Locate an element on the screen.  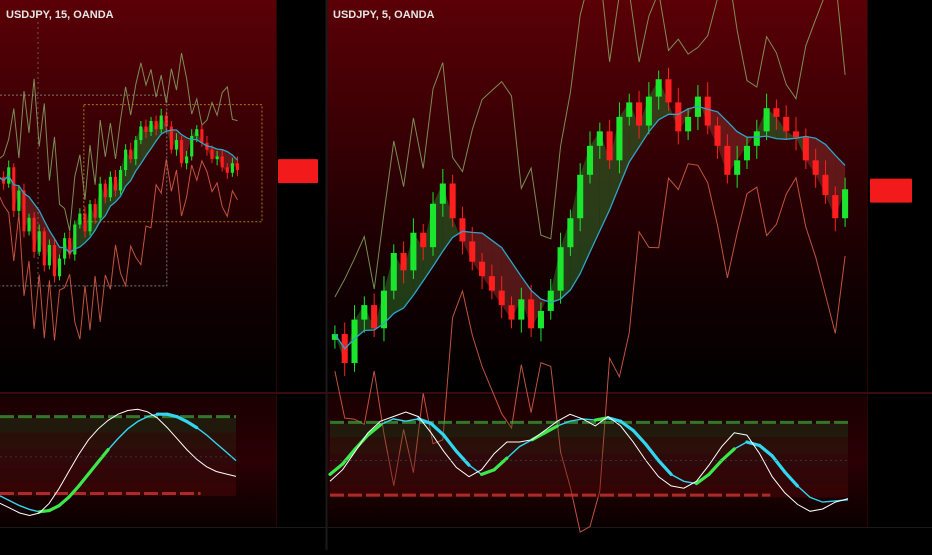
left-chart-title: USDJPY, 15, OANDA is located at coordinates (60, 15).